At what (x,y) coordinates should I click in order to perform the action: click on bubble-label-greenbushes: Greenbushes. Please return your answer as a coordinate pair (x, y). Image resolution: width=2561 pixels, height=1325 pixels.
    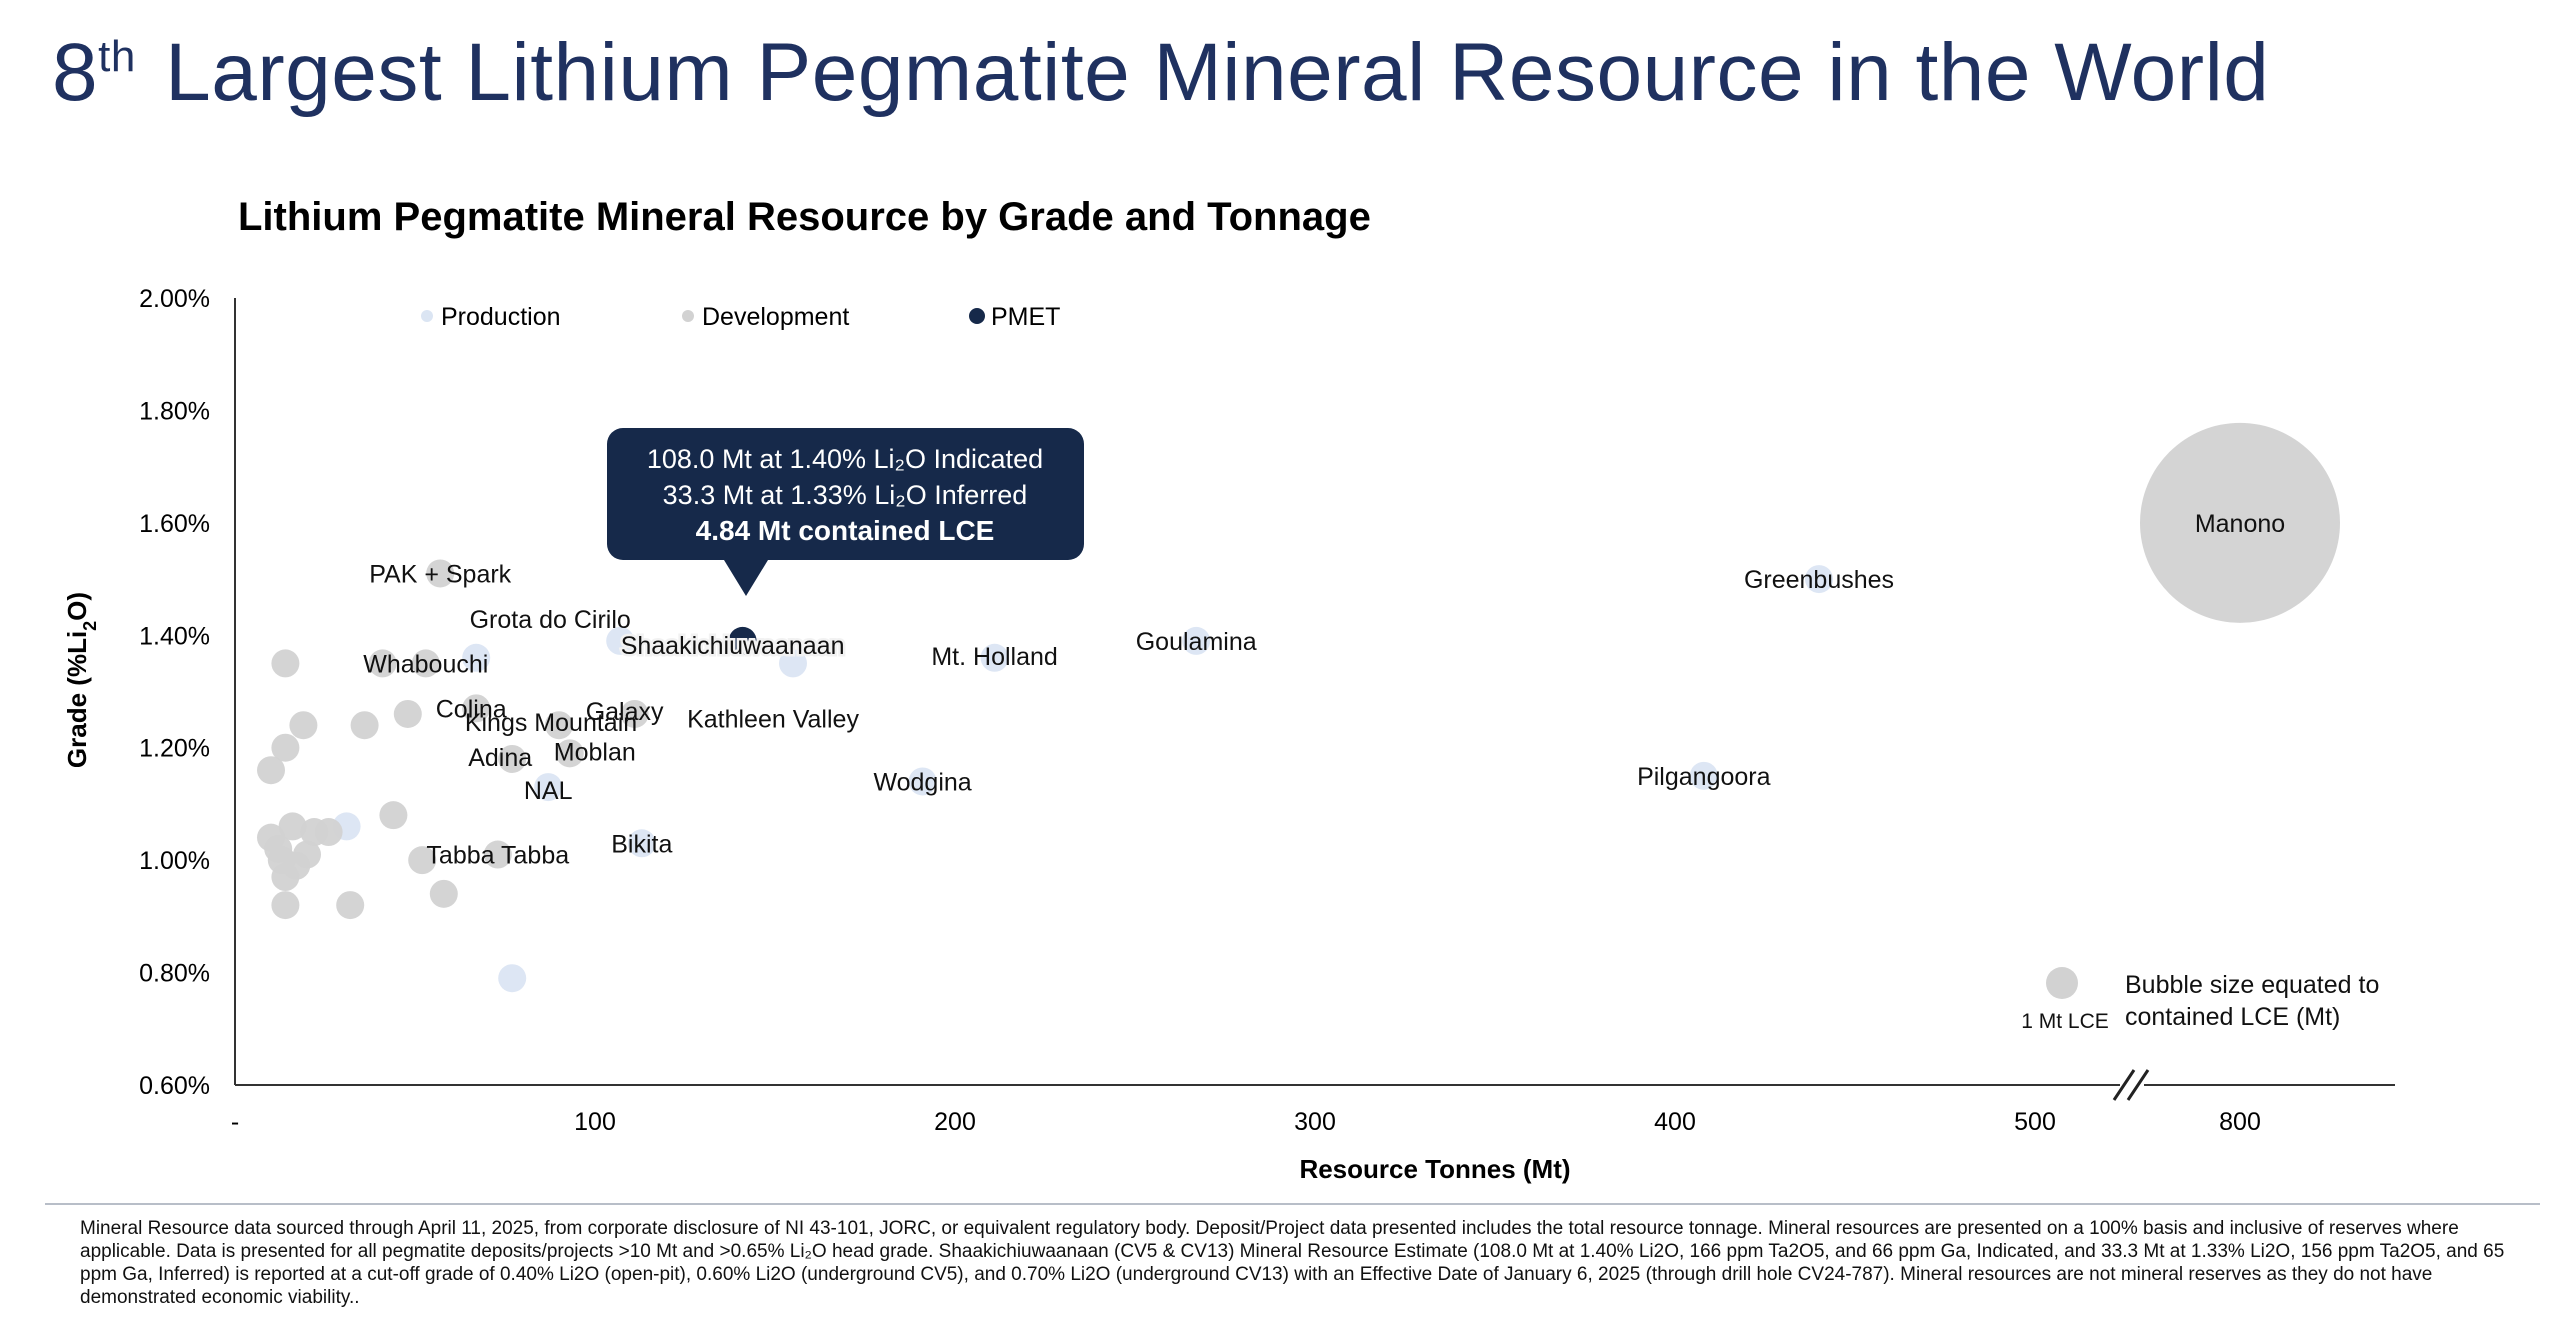
    Looking at the image, I should click on (1819, 580).